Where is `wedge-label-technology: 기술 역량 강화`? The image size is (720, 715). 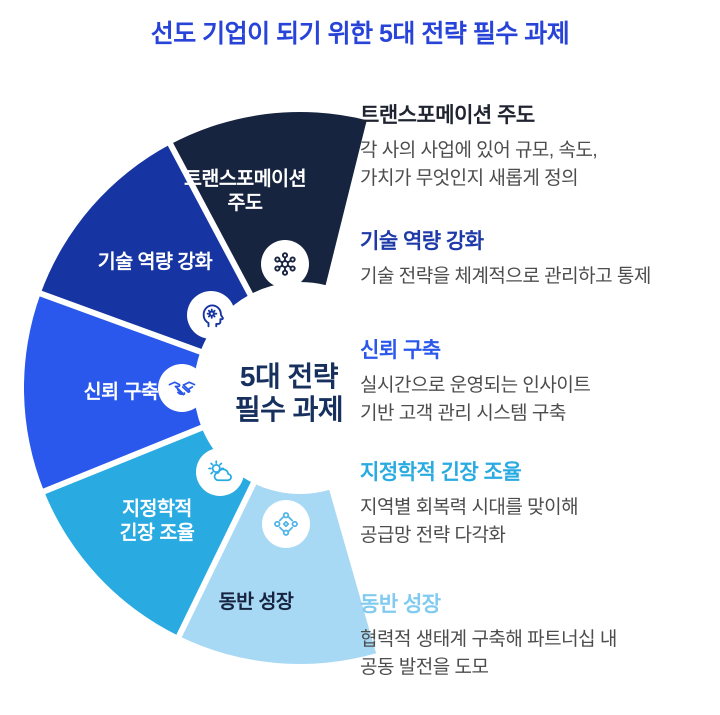 wedge-label-technology: 기술 역량 강화 is located at coordinates (155, 262).